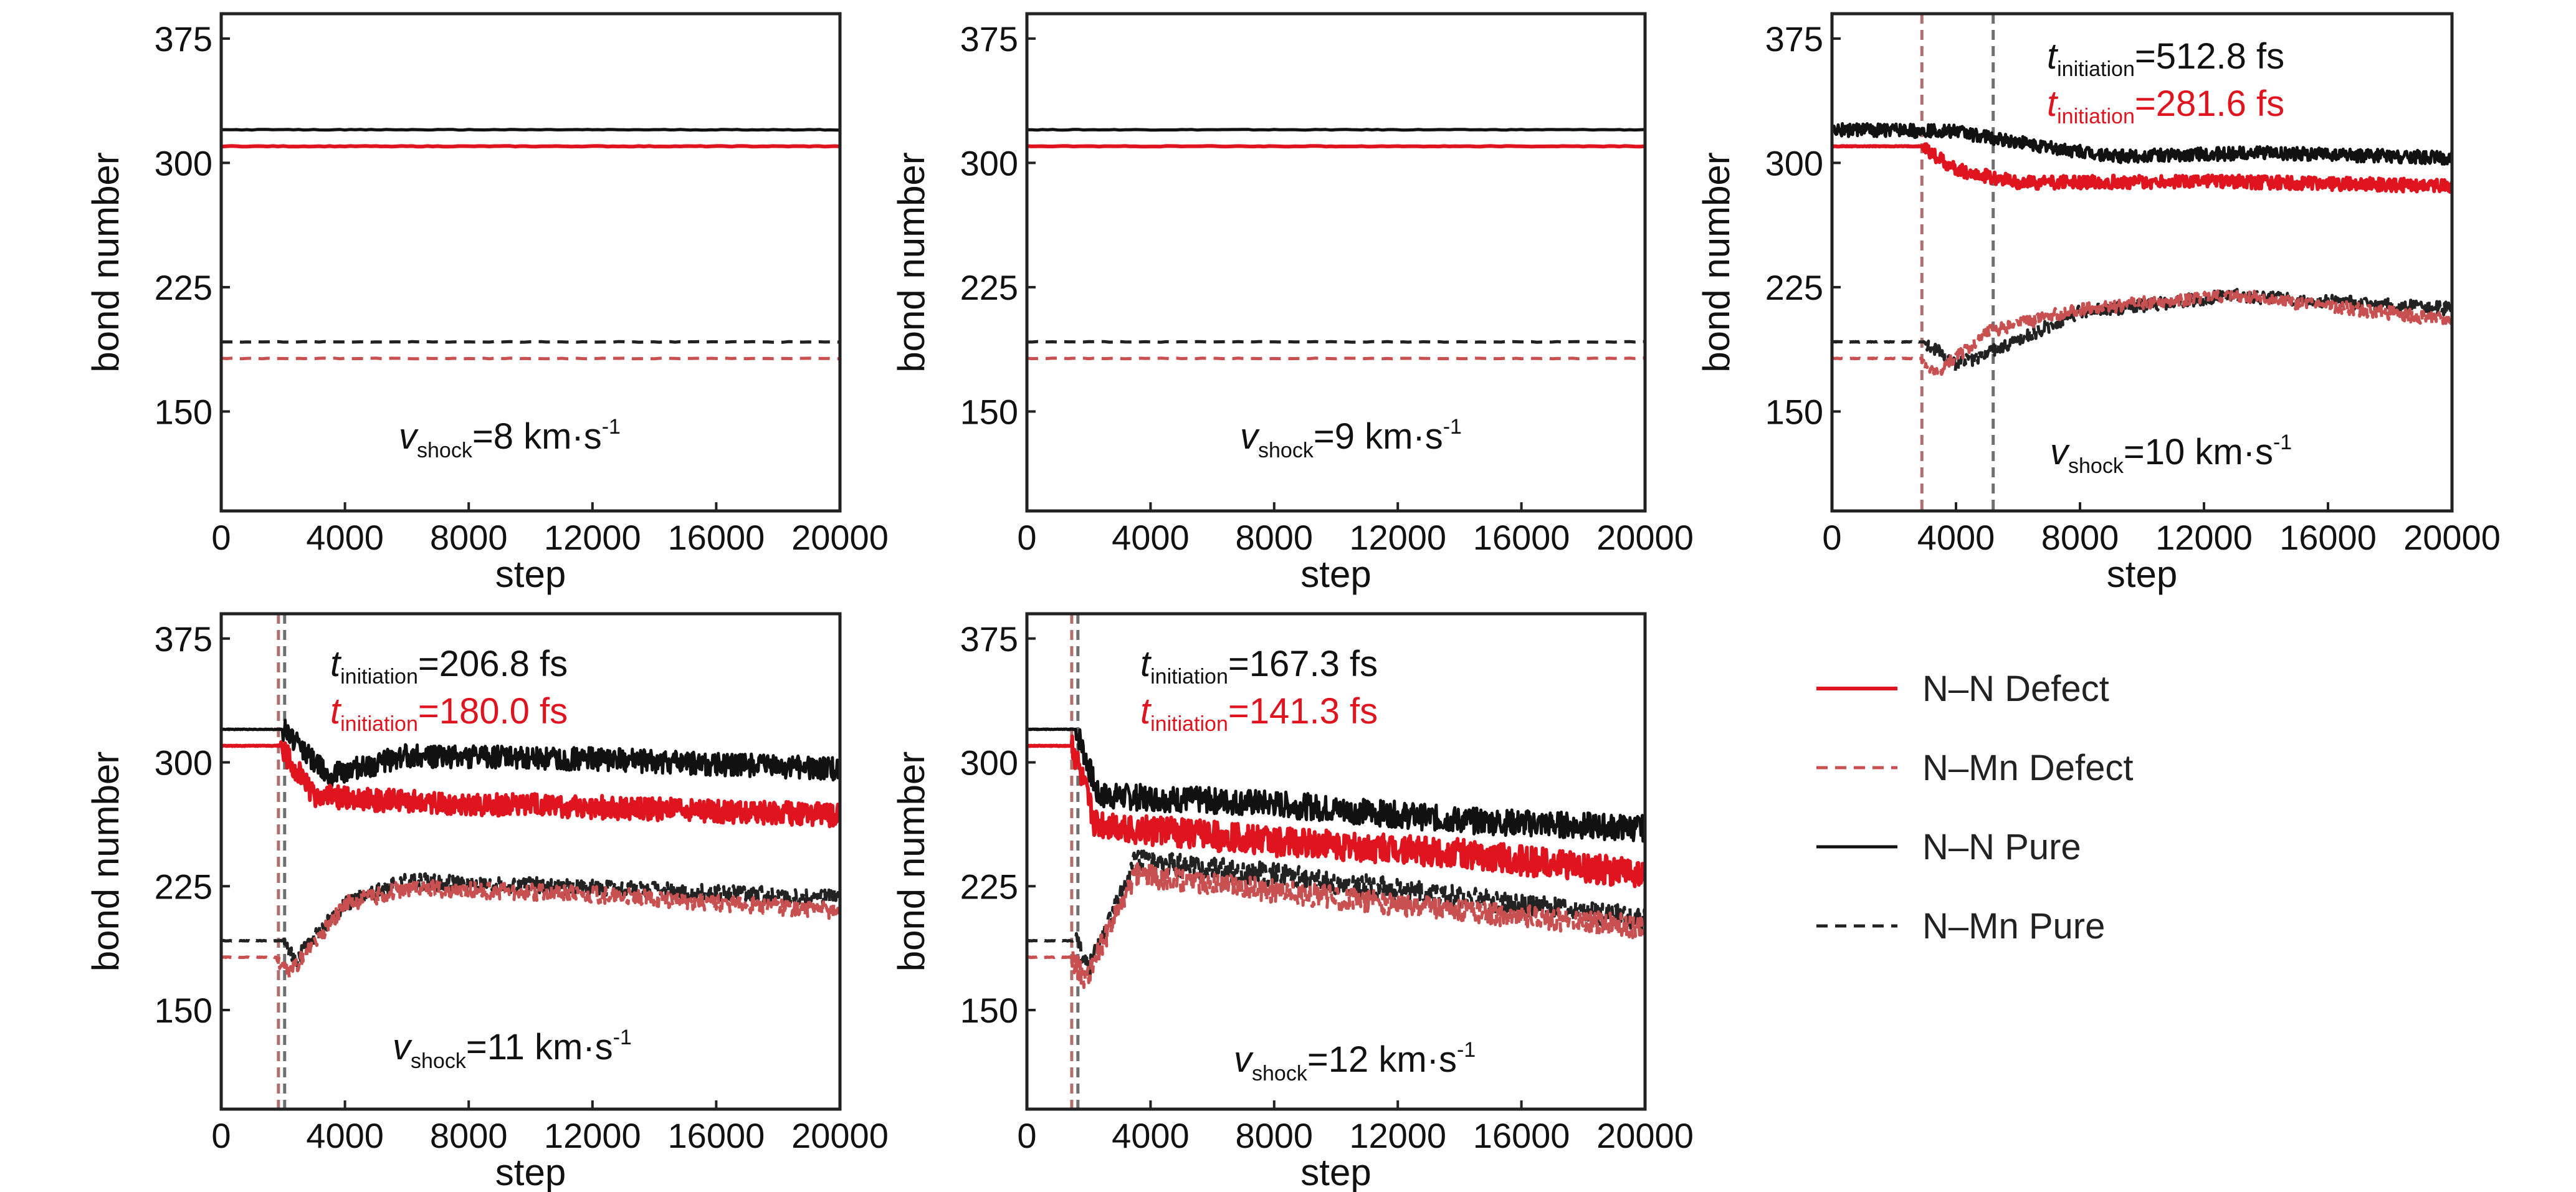 This screenshot has width=2576, height=1192. Describe the element at coordinates (449, 713) in the screenshot. I see `initiation-time-nn-defect: tinitiation=180.0 fs` at that location.